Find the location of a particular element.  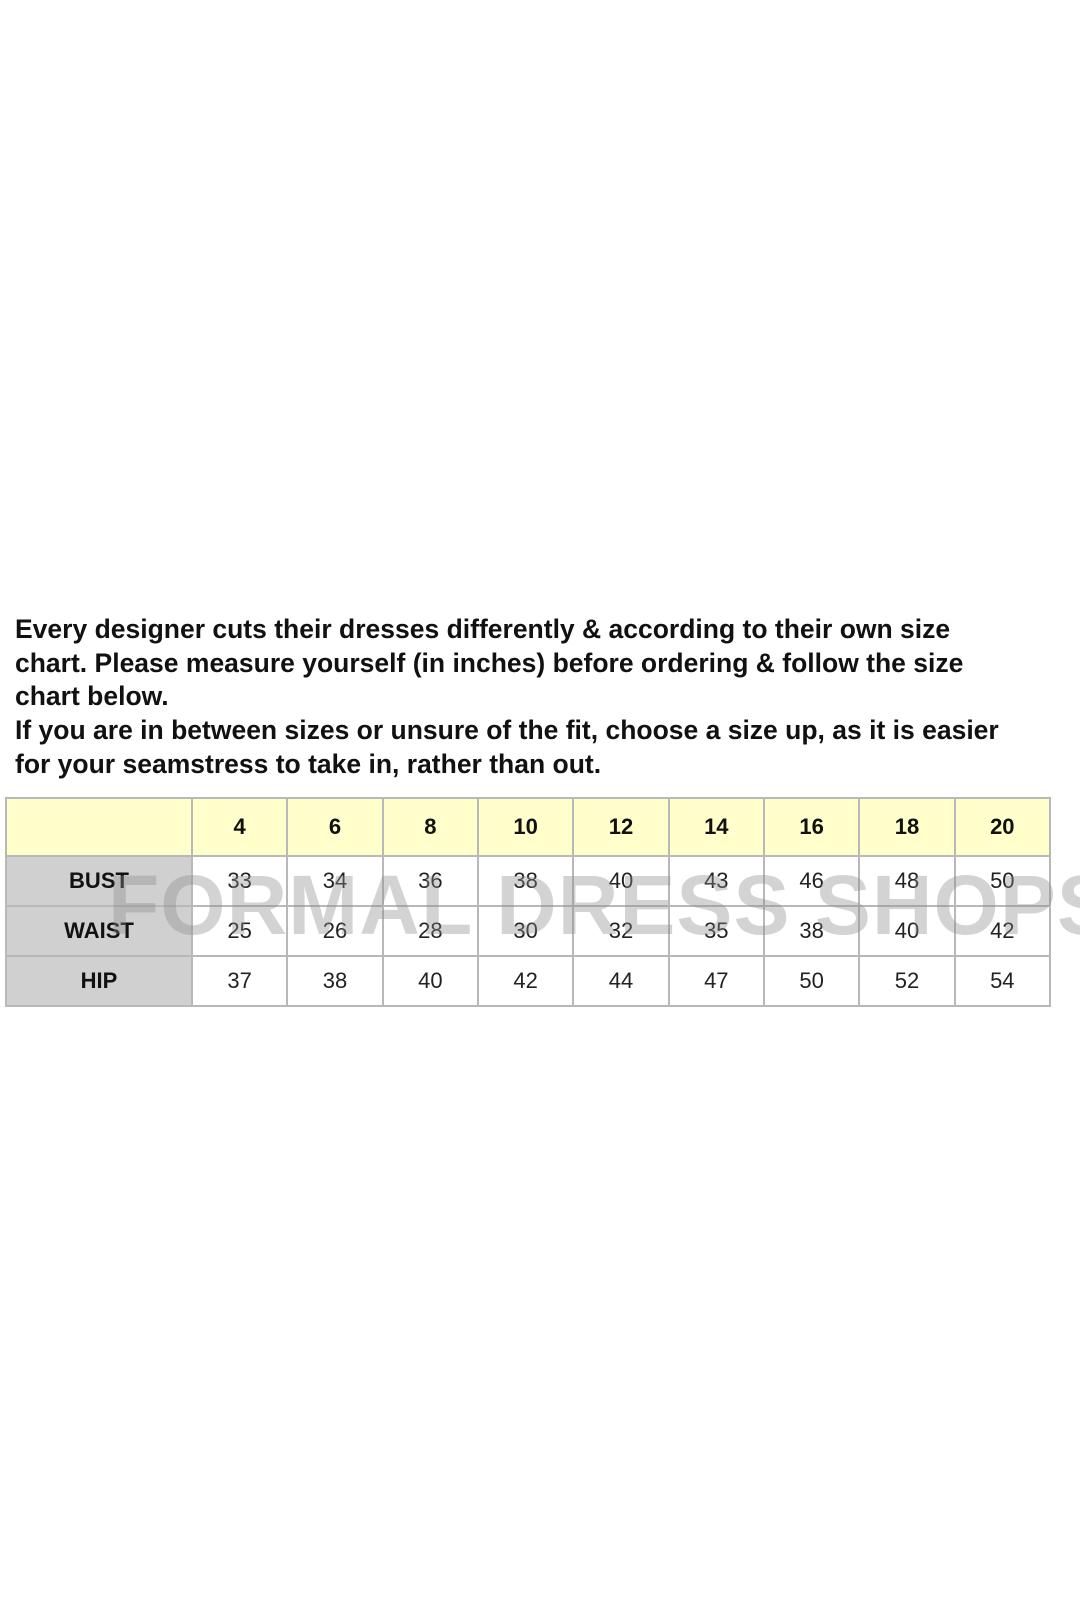

measurement-cell: 26 is located at coordinates (335, 931).